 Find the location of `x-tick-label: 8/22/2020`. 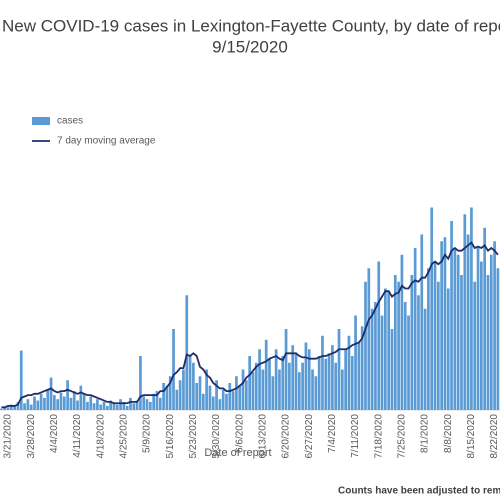

x-tick-label: 8/22/2020 is located at coordinates (494, 436).